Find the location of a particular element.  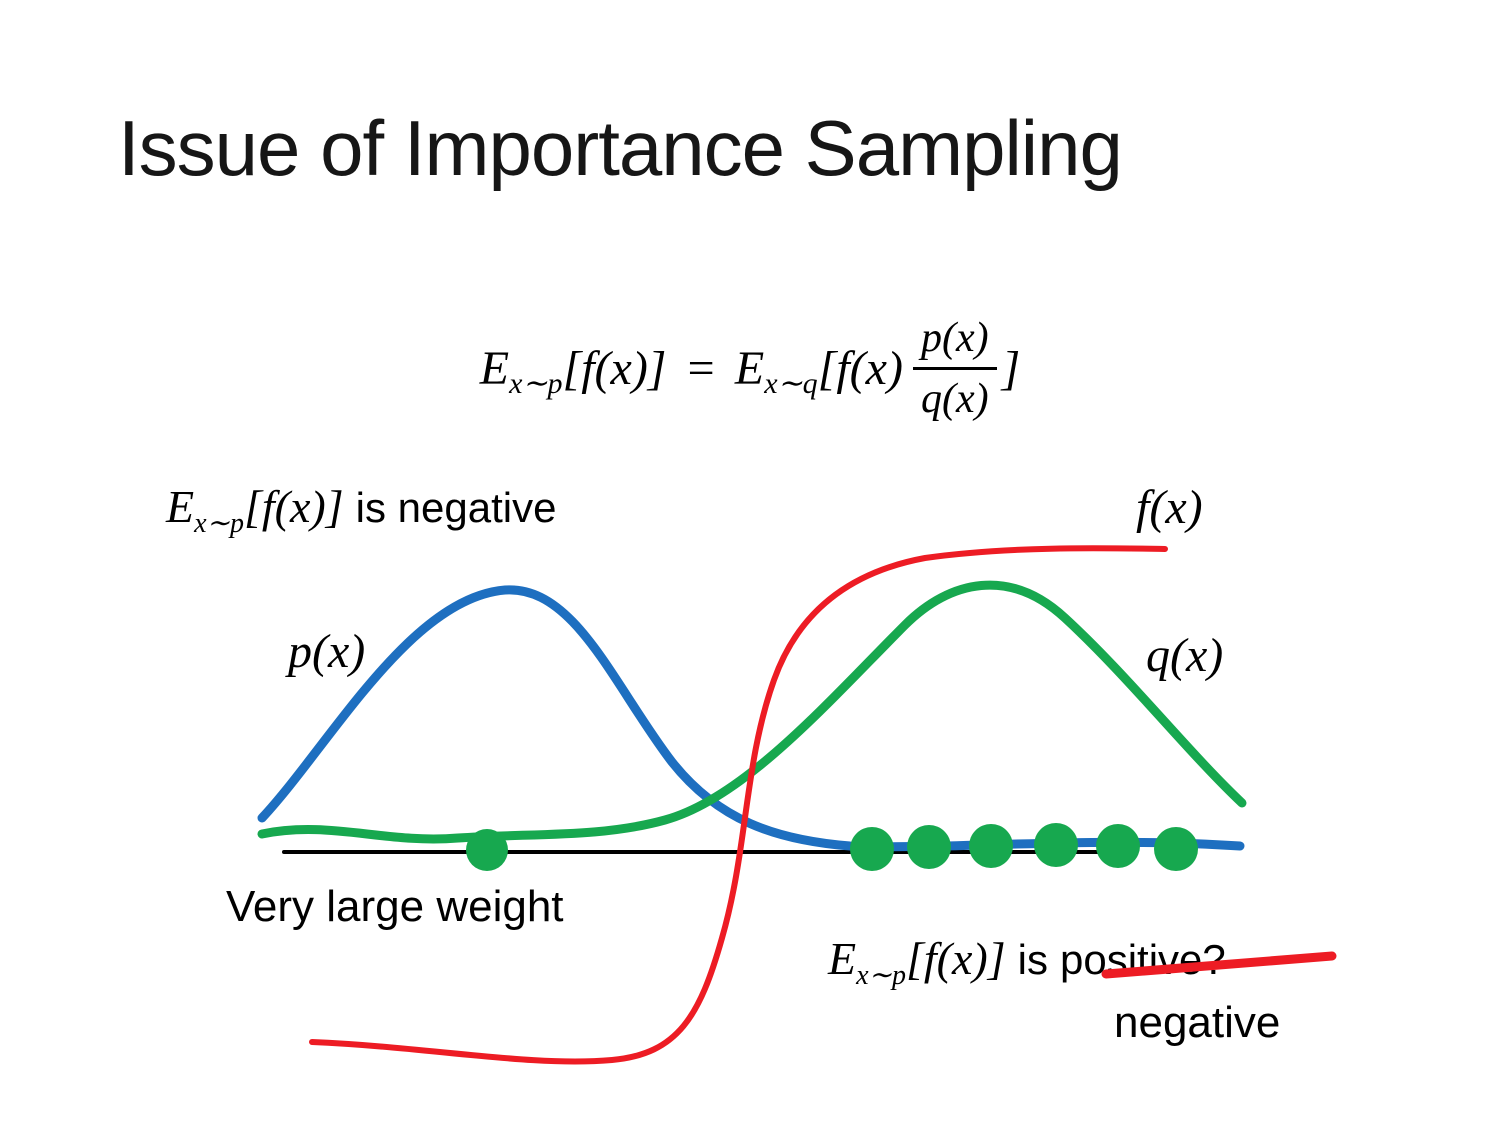

math-subscript-xp: x∼p is located at coordinates (536, 383).